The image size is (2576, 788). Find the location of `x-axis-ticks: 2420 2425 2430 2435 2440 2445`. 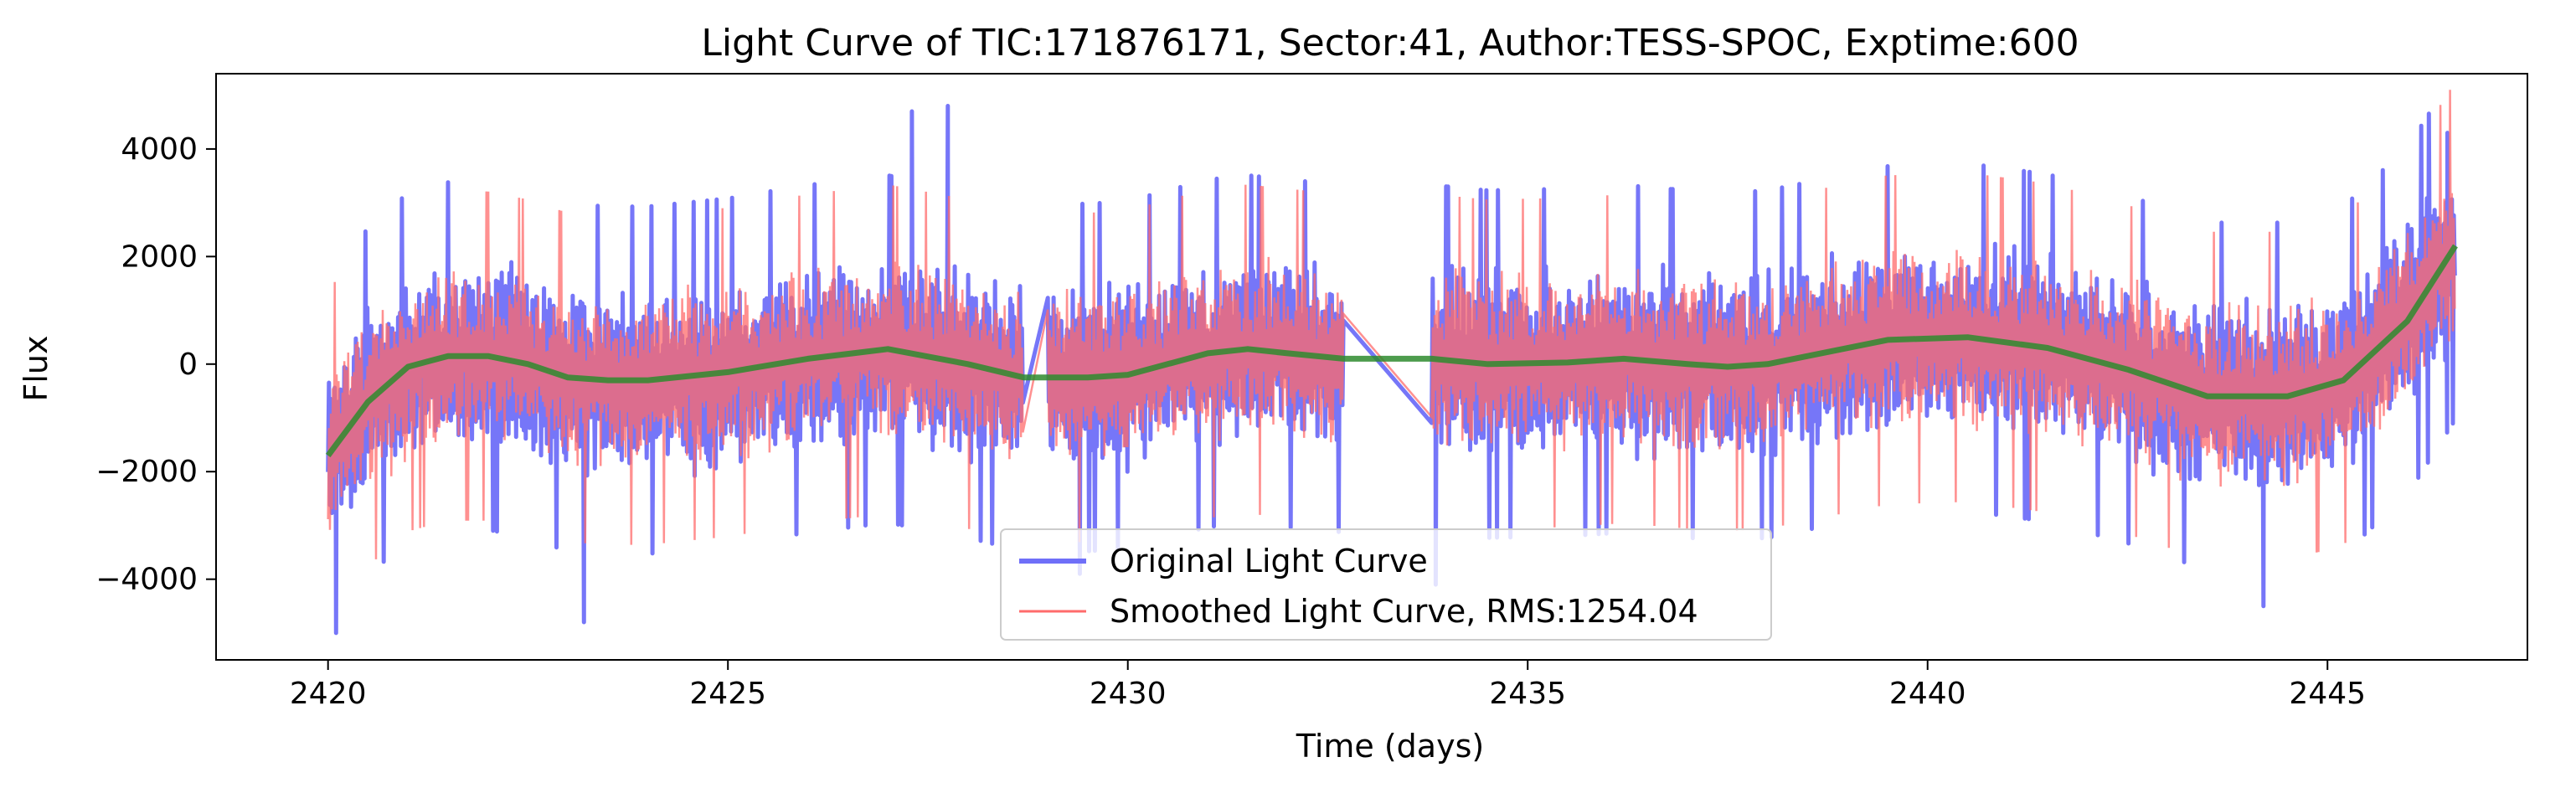

x-axis-ticks: 2420 2425 2430 2435 2440 2445 is located at coordinates (1328, 685).